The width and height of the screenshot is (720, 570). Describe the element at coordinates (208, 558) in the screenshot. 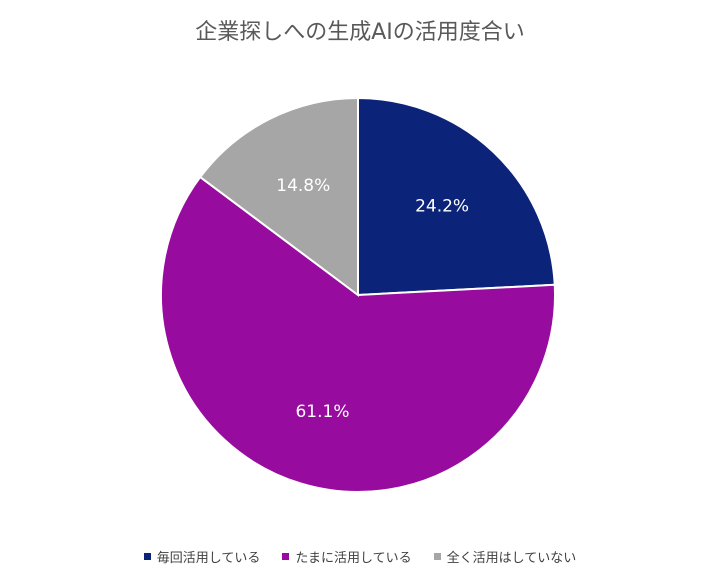

I see `legend-label-every-time: 毎回活用している` at that location.